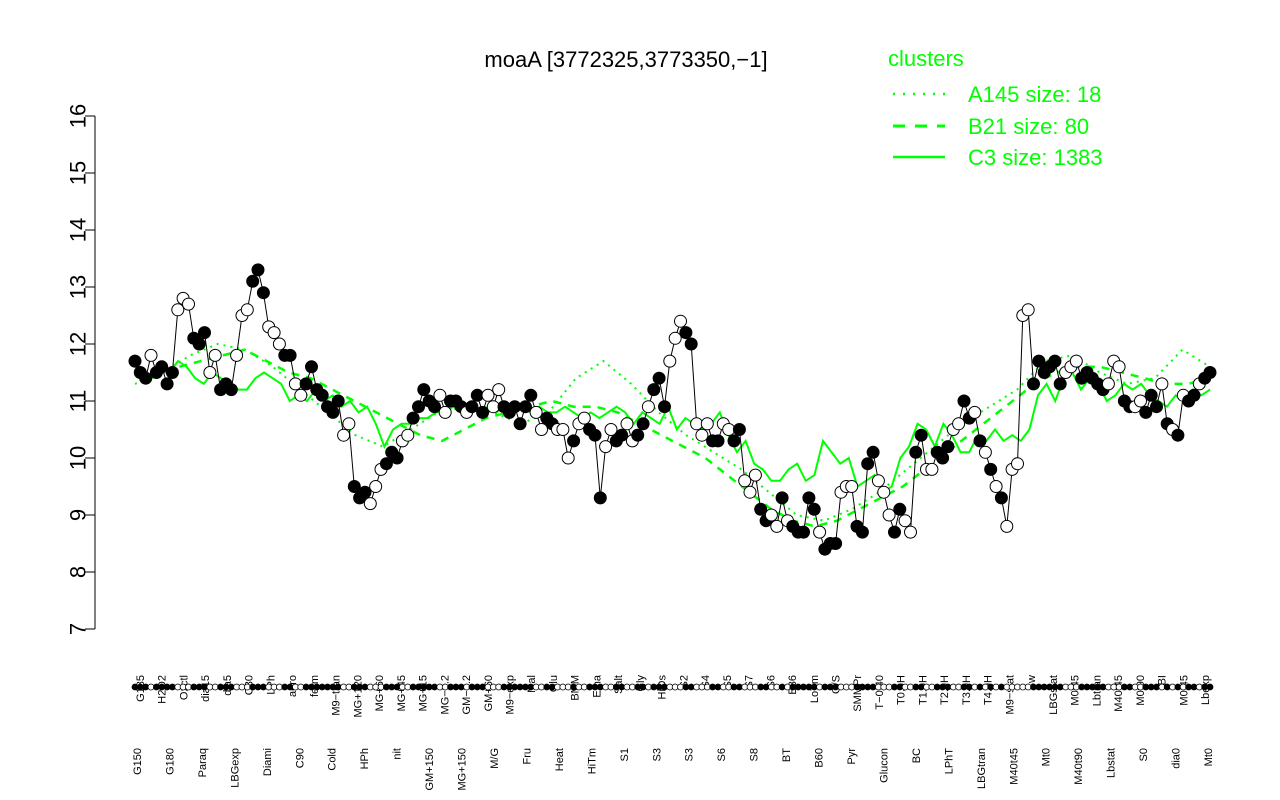  I want to click on x-tick-label: LBGtran, so click(982, 768).